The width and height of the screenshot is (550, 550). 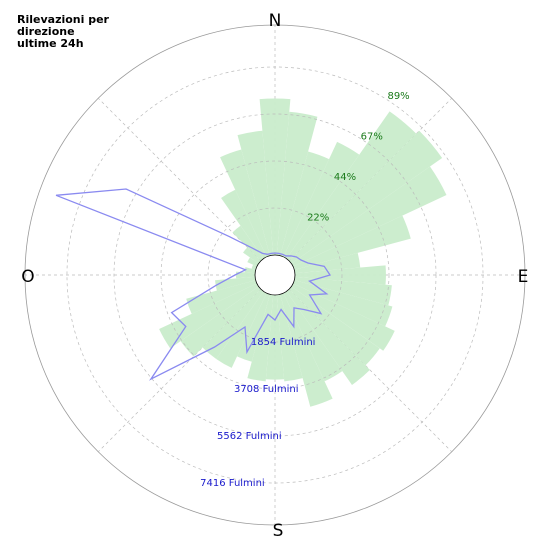 I want to click on r2-tick-label: 3708 Fulmini, so click(x=266, y=389).